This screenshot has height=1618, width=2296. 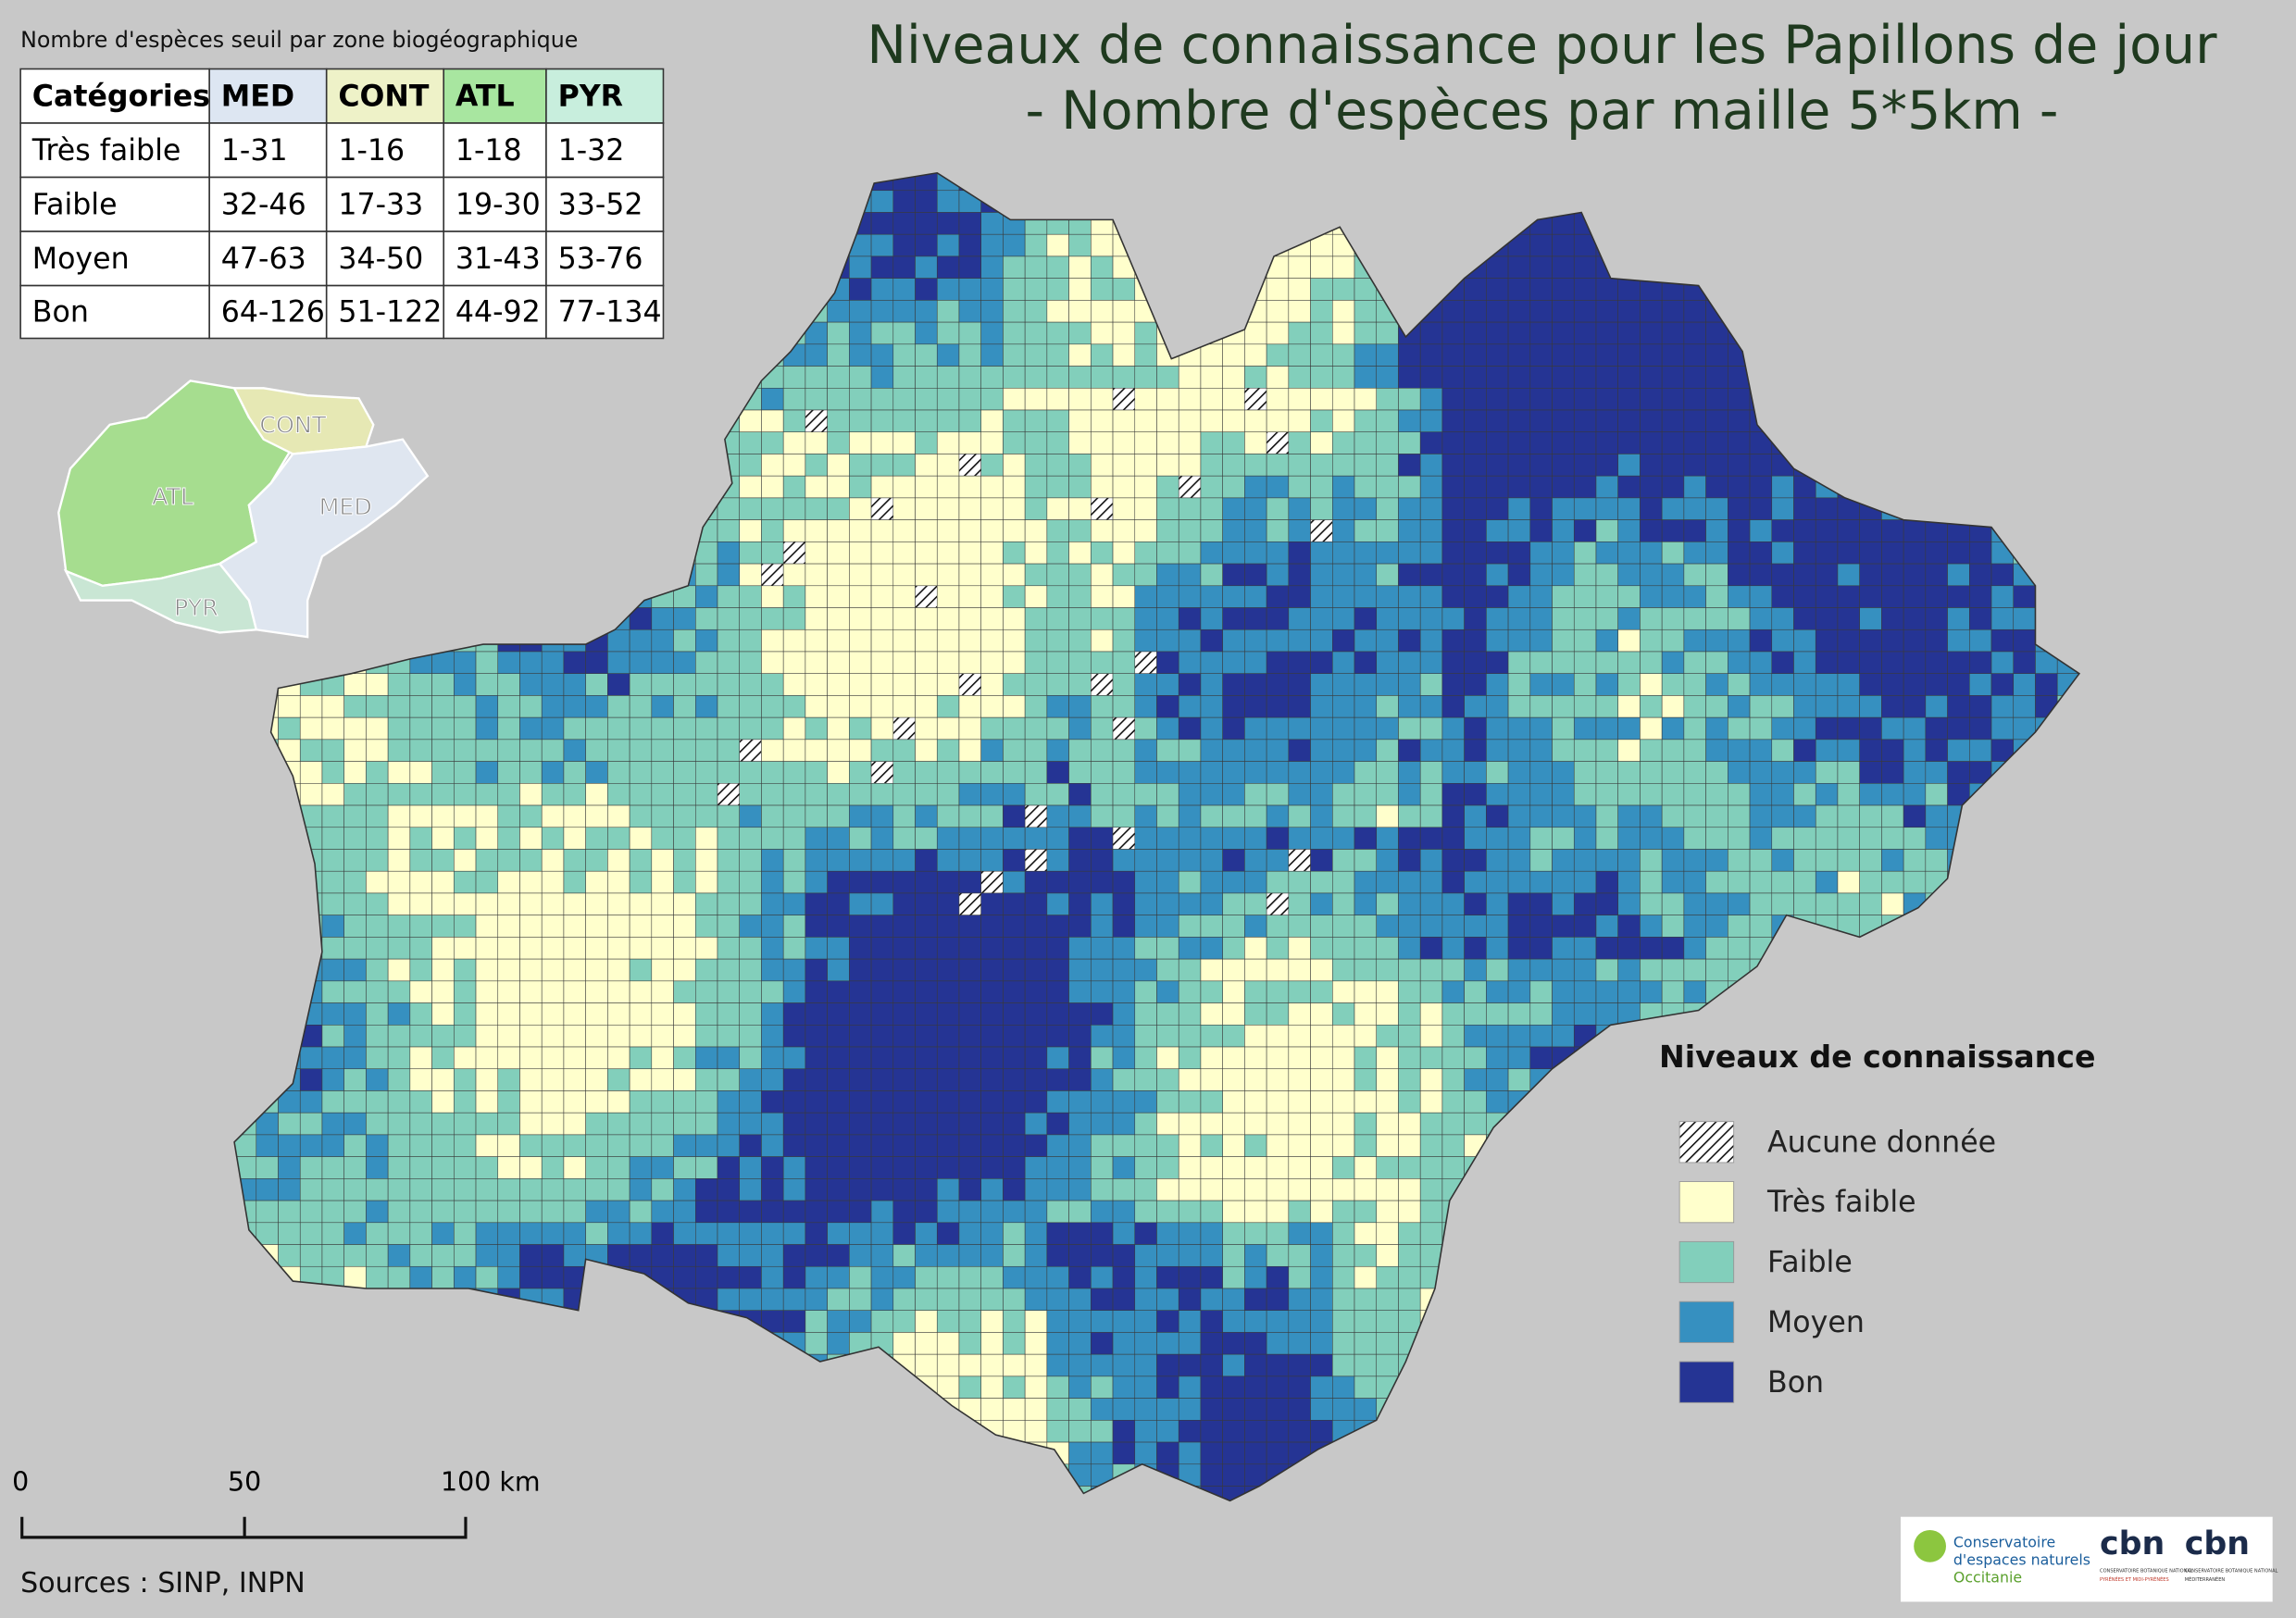 I want to click on table-header-text: PYR, so click(x=590, y=96).